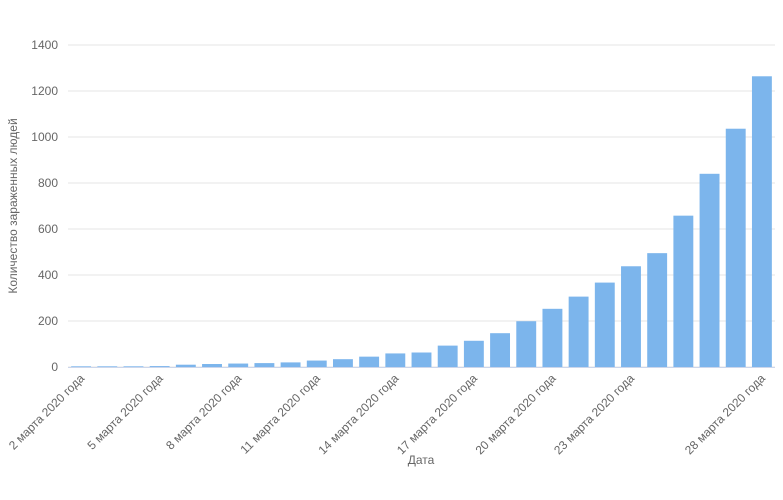 The height and width of the screenshot is (500, 783). Describe the element at coordinates (358, 414) in the screenshot. I see `x-tick-label: 14 марта 2020 года` at that location.